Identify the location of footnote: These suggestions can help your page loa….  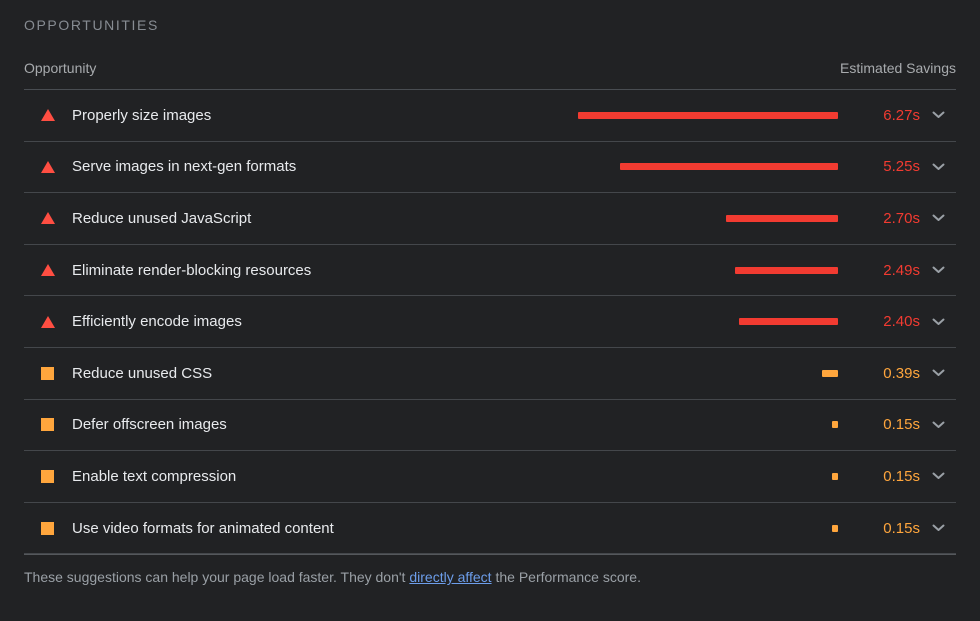
(490, 569).